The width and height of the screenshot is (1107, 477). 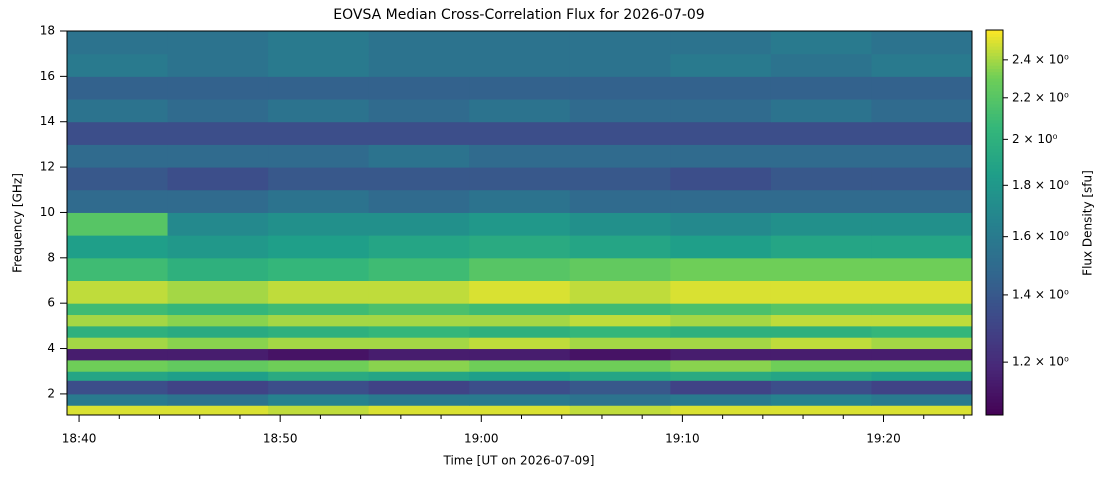 I want to click on y-tick-label: 8, so click(x=51, y=257).